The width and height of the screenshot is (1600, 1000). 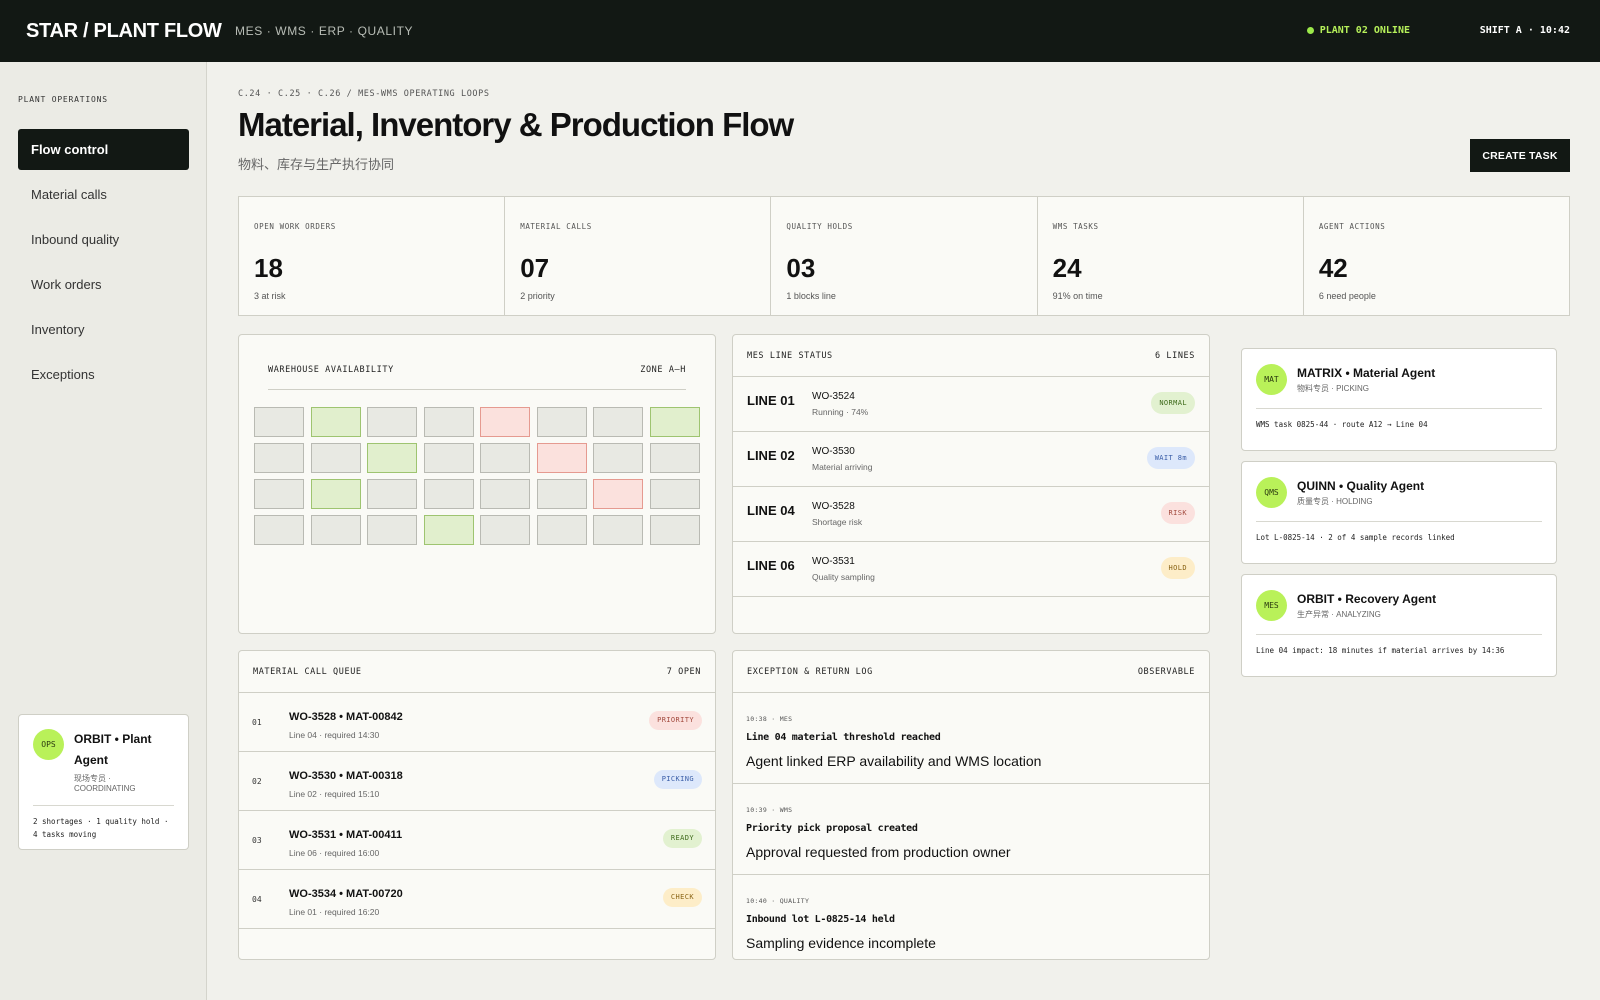 What do you see at coordinates (971, 356) in the screenshot?
I see `panel-header: MES LINE STATUS 6 LINES` at bounding box center [971, 356].